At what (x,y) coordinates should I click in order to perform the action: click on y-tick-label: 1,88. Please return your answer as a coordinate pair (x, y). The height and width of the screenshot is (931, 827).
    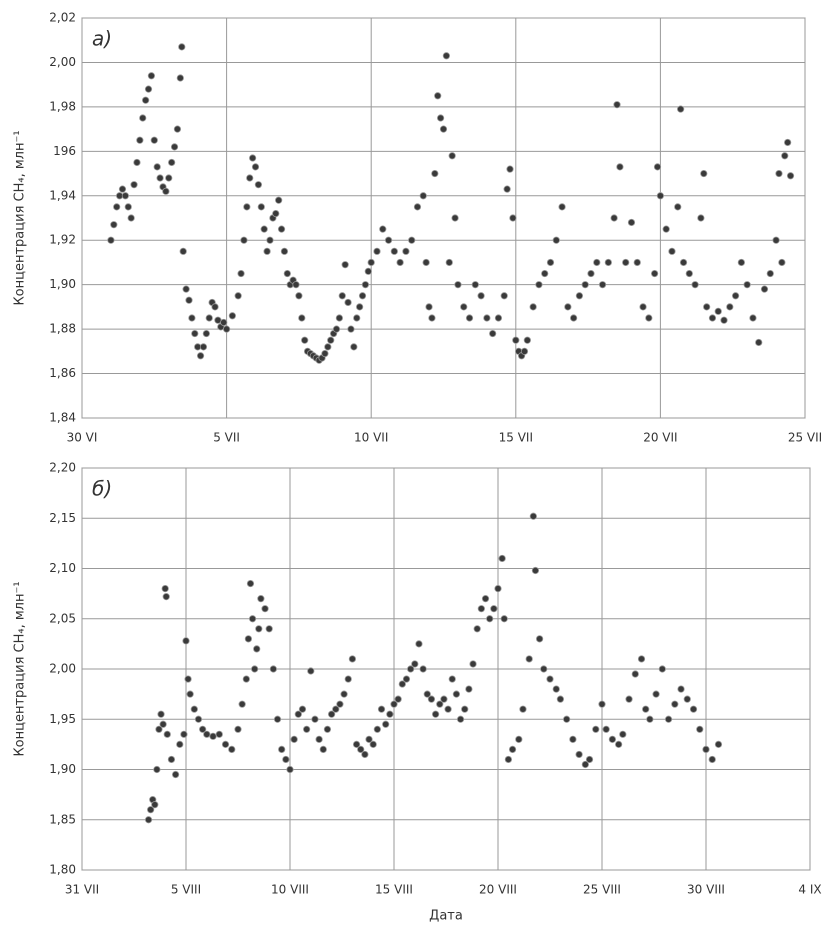
    Looking at the image, I should click on (62, 329).